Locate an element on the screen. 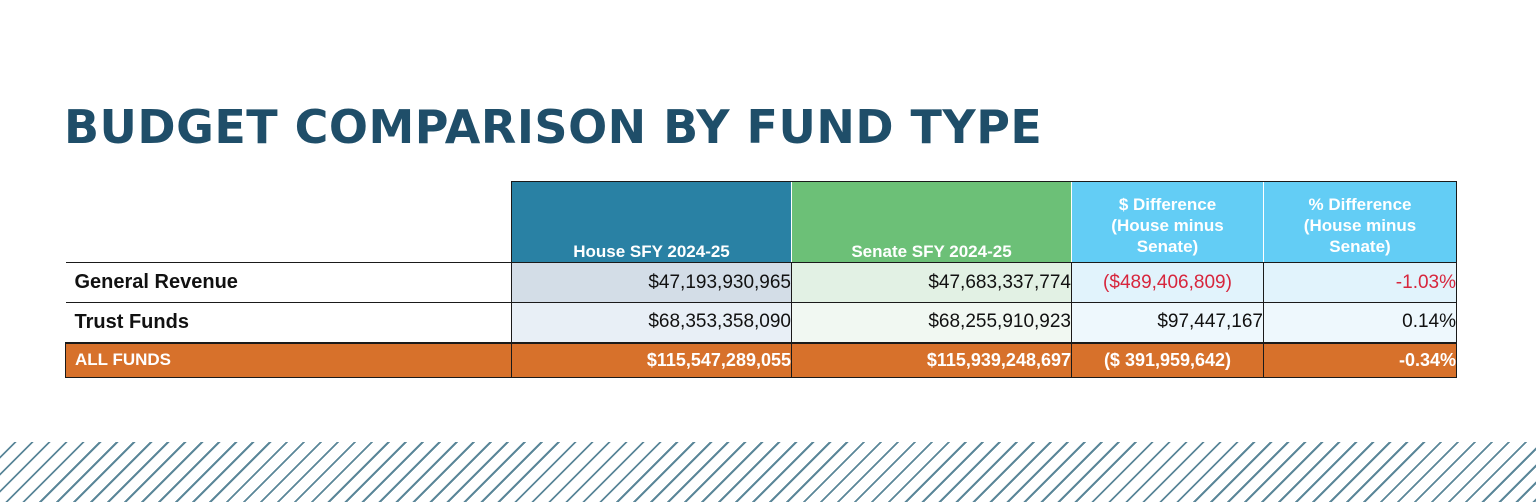  cell-house: $47,193,930,965 is located at coordinates (651, 282).